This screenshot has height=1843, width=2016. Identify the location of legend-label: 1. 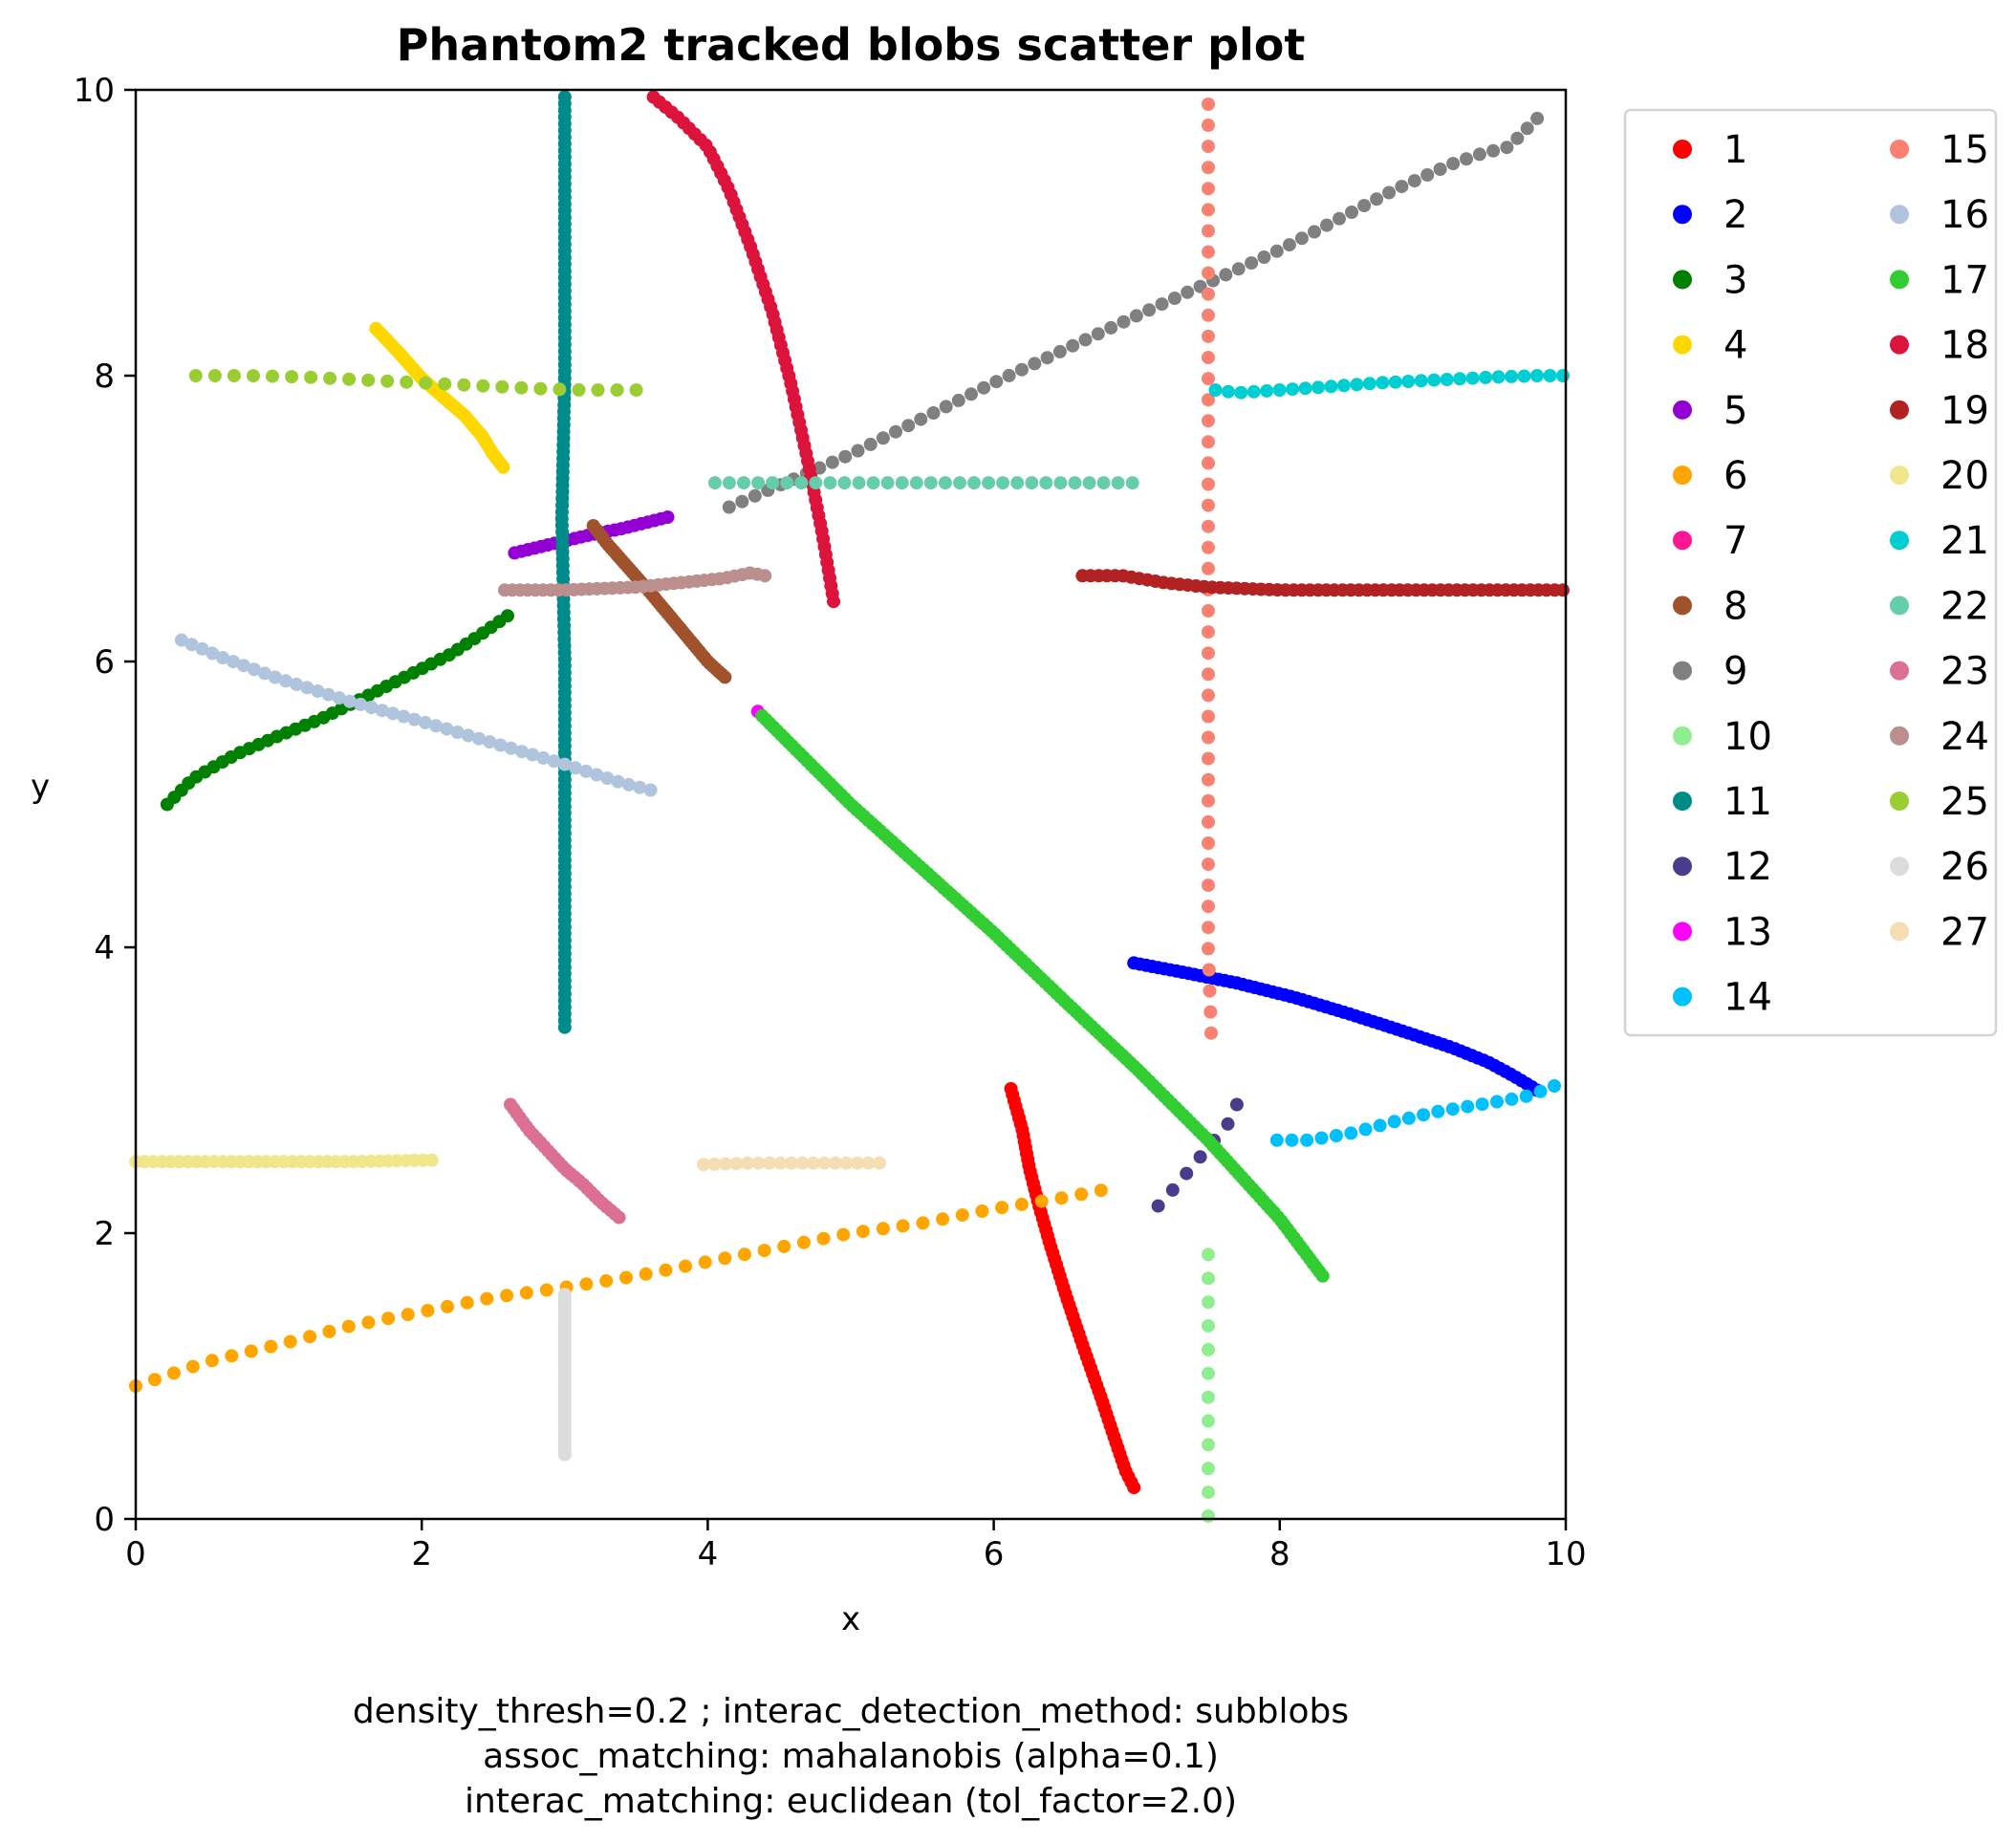
(1735, 150).